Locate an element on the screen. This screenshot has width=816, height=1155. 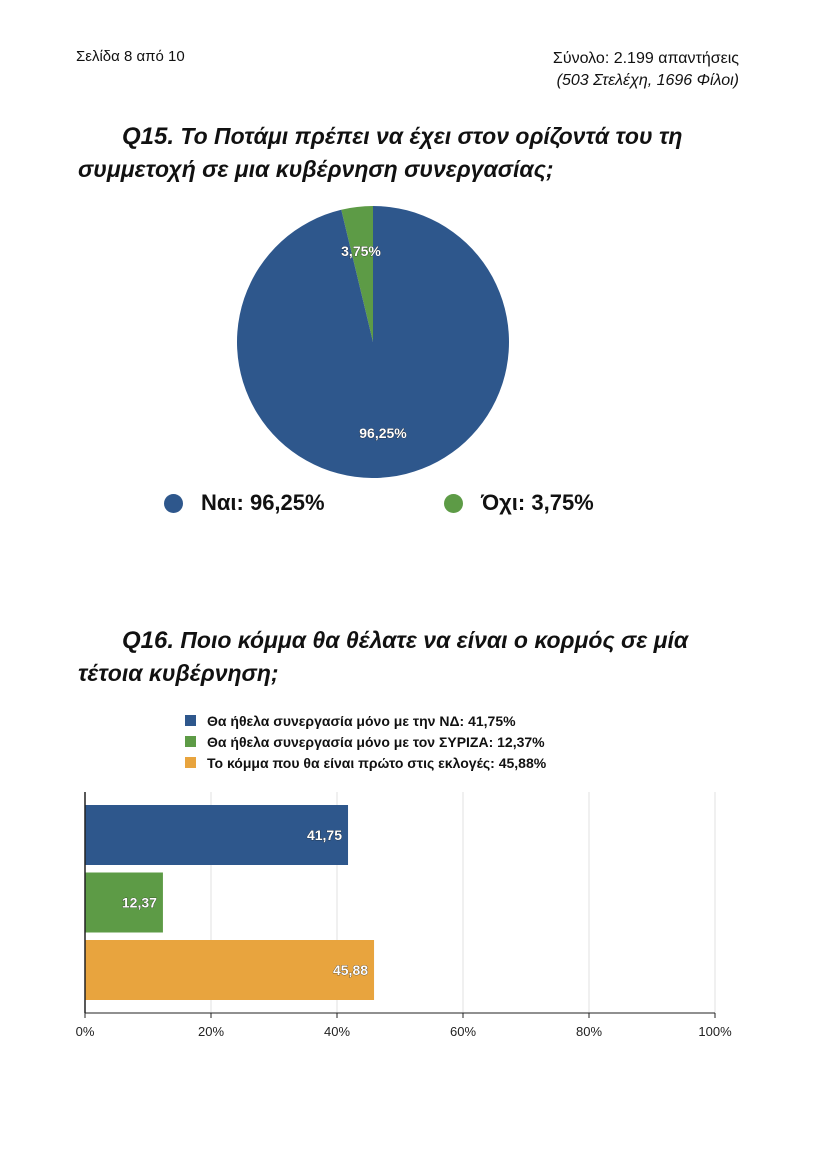
pie-data-label-no: 3,75% is located at coordinates (361, 251).